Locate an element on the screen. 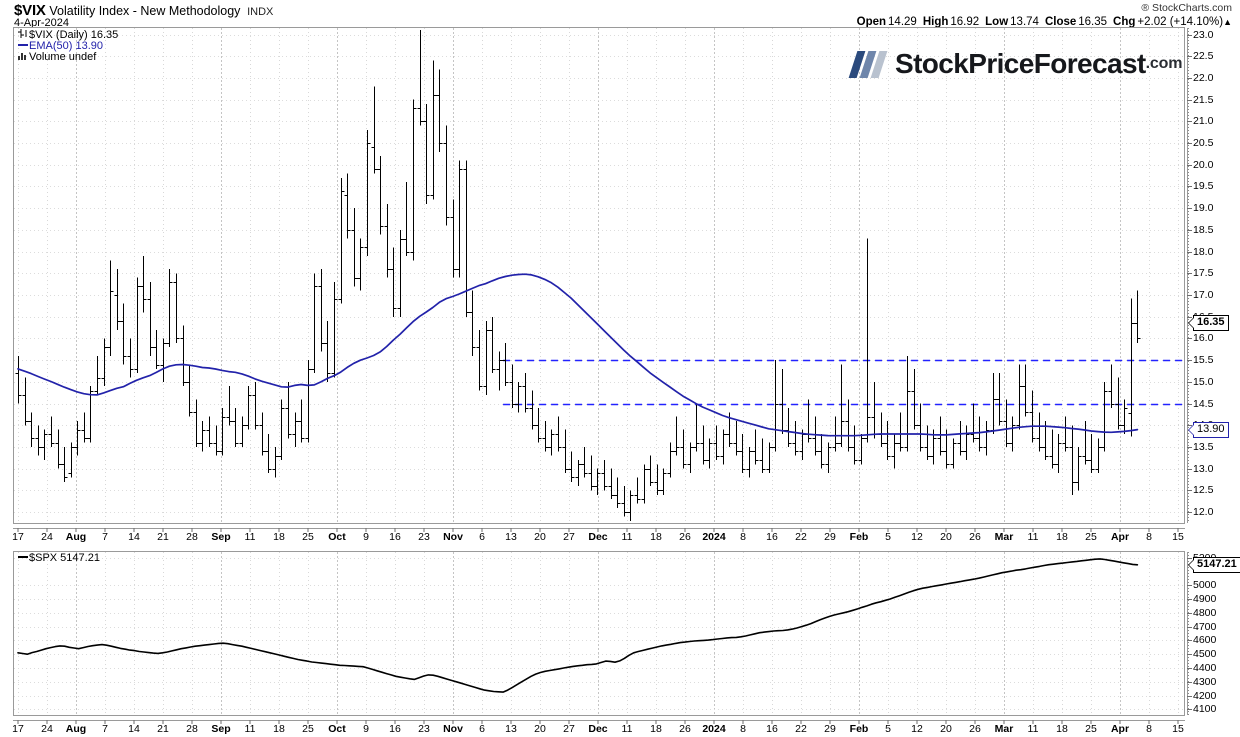 The height and width of the screenshot is (737, 1240). axis-tick-label: 16 is located at coordinates (772, 729).